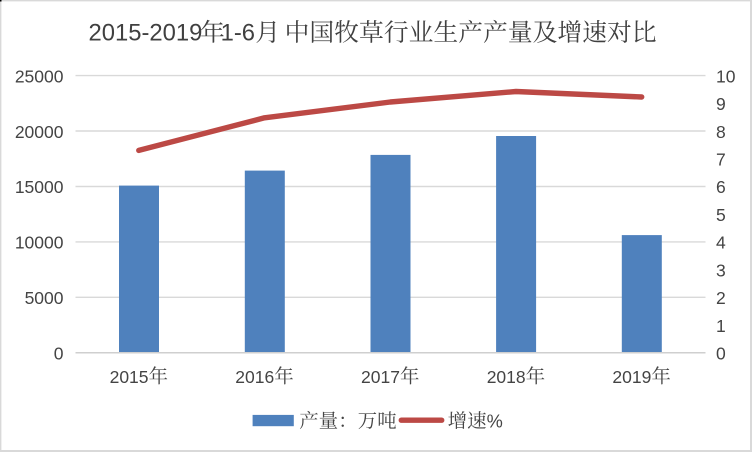  Describe the element at coordinates (39, 76) in the screenshot. I see `svg-text: 25000` at that location.